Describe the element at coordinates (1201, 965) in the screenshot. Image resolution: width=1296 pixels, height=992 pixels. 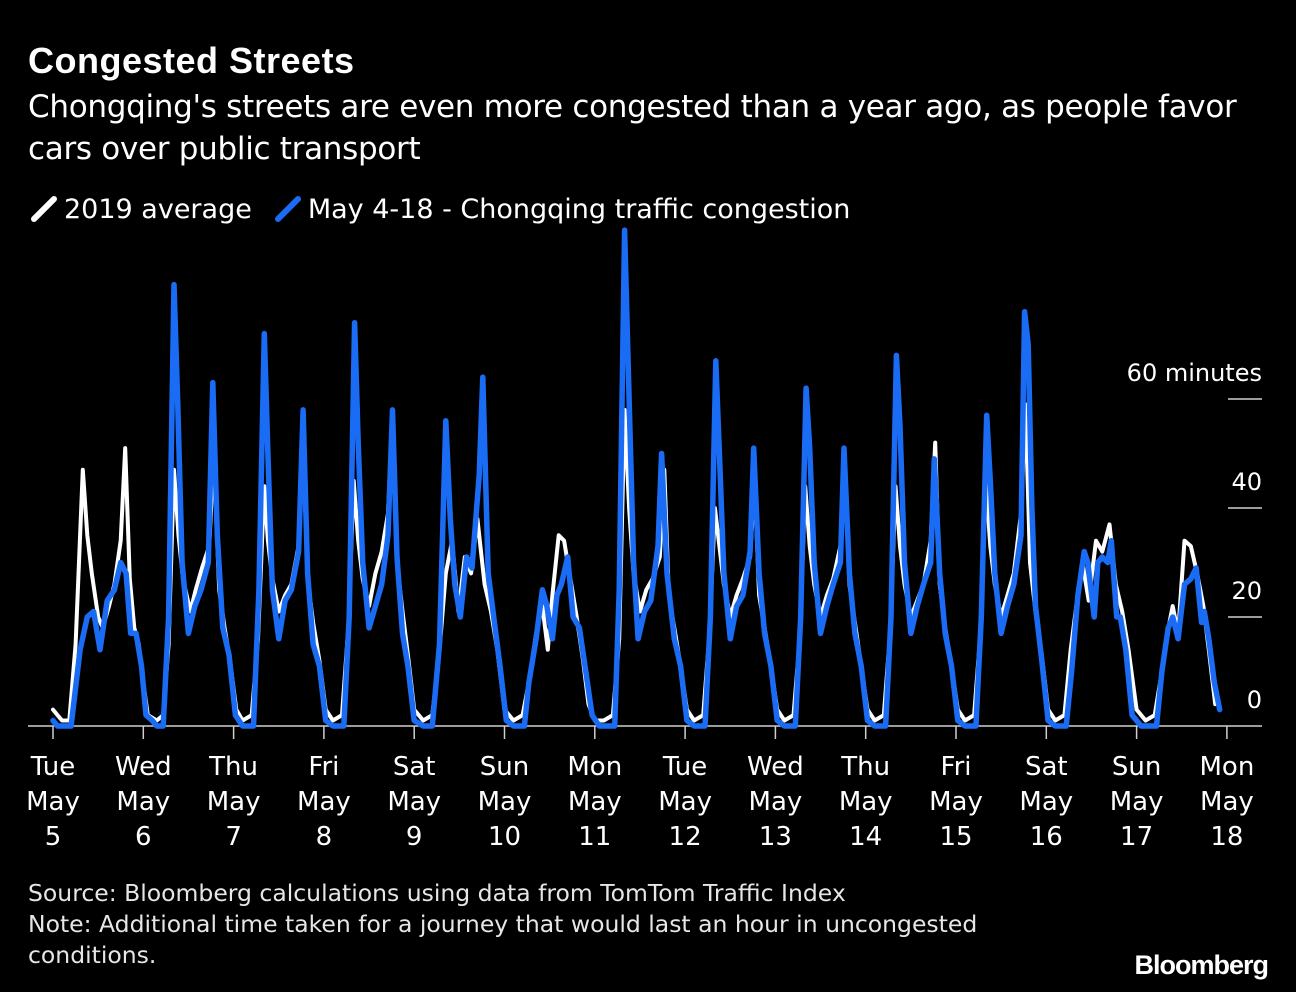
I see `bloomberg-logo: Bloomberg` at that location.